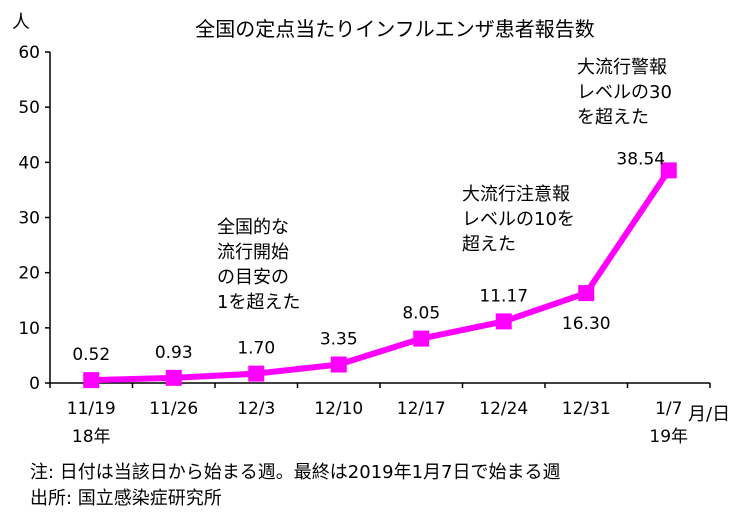  I want to click on data-label: 3.35, so click(339, 340).